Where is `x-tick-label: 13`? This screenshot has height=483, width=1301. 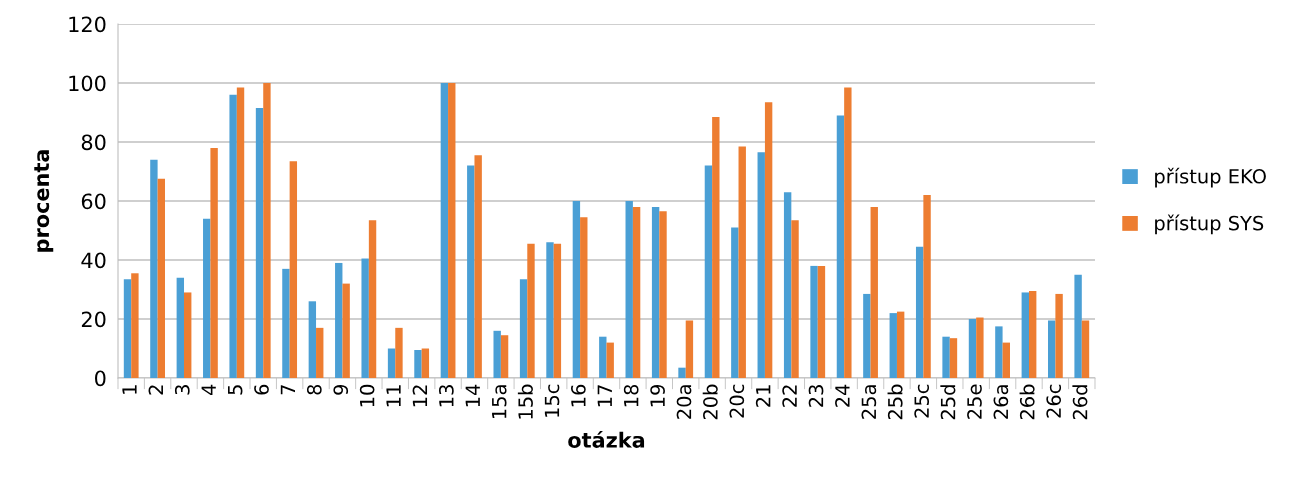 x-tick-label: 13 is located at coordinates (446, 396).